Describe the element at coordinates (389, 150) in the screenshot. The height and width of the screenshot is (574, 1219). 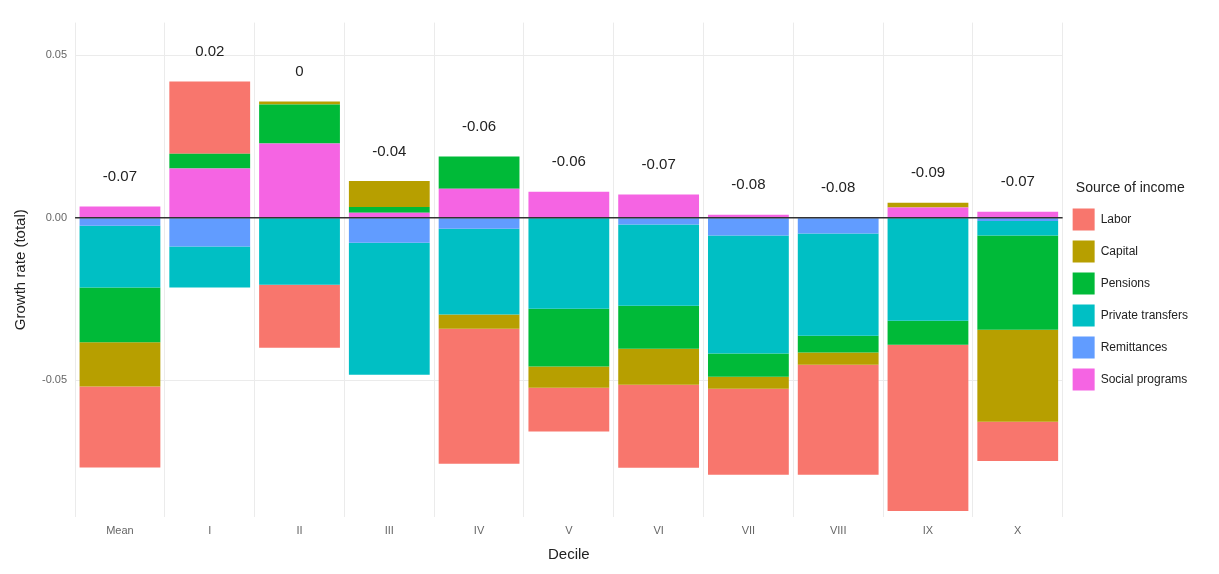
I see `total-label: -0.04` at that location.